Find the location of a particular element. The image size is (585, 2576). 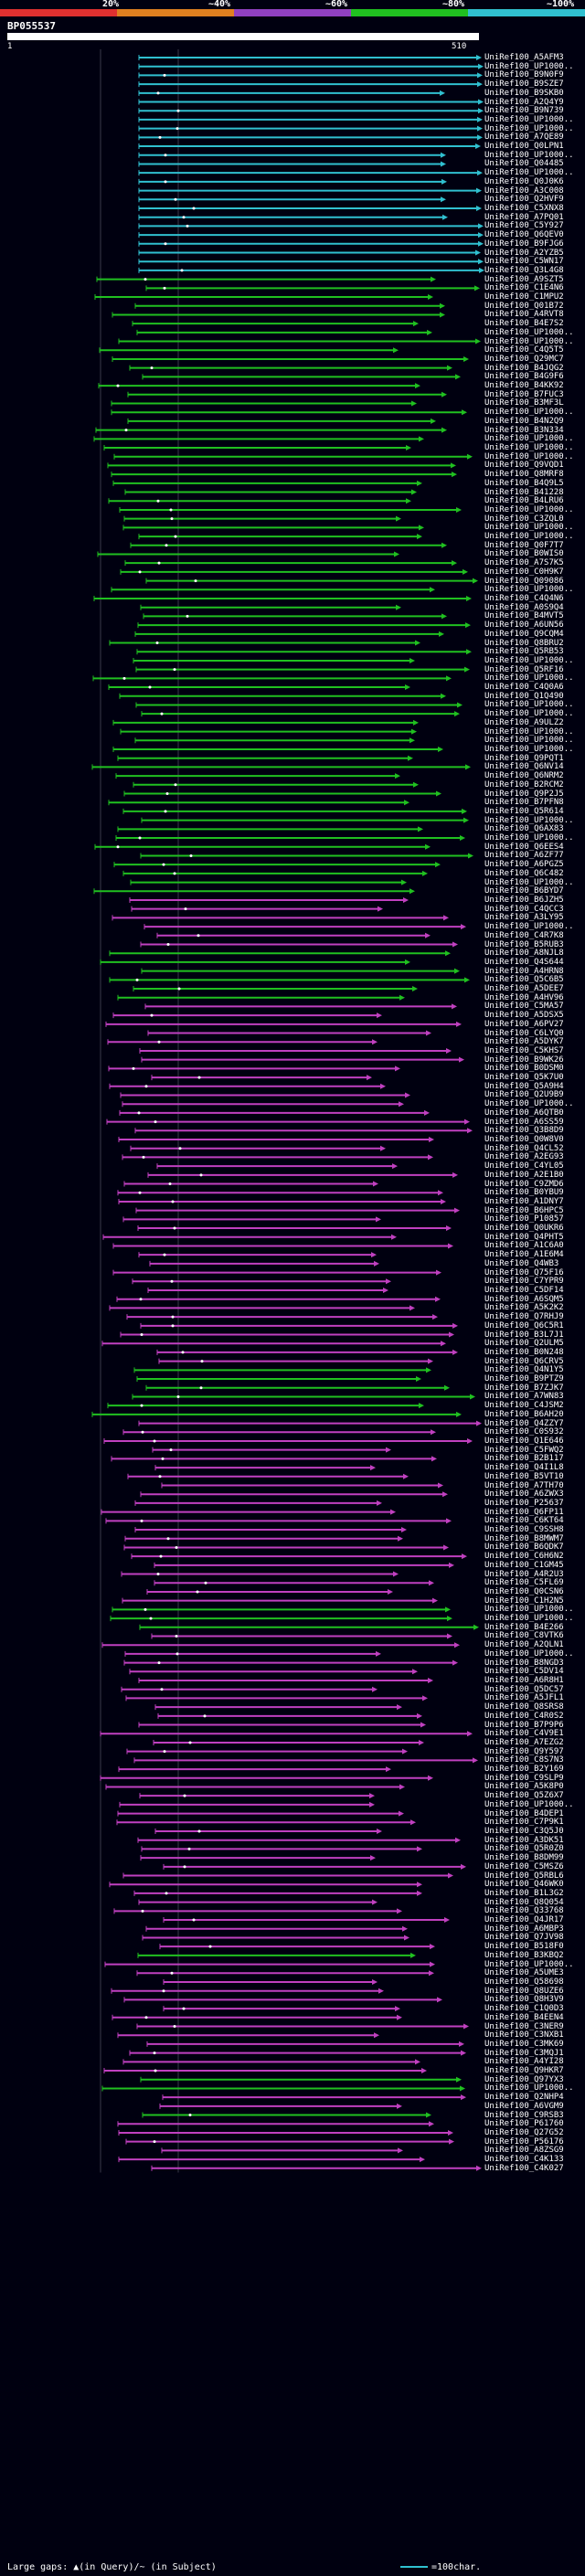

hit-label: UniRef100_A6SQM5 is located at coordinates (524, 1299).